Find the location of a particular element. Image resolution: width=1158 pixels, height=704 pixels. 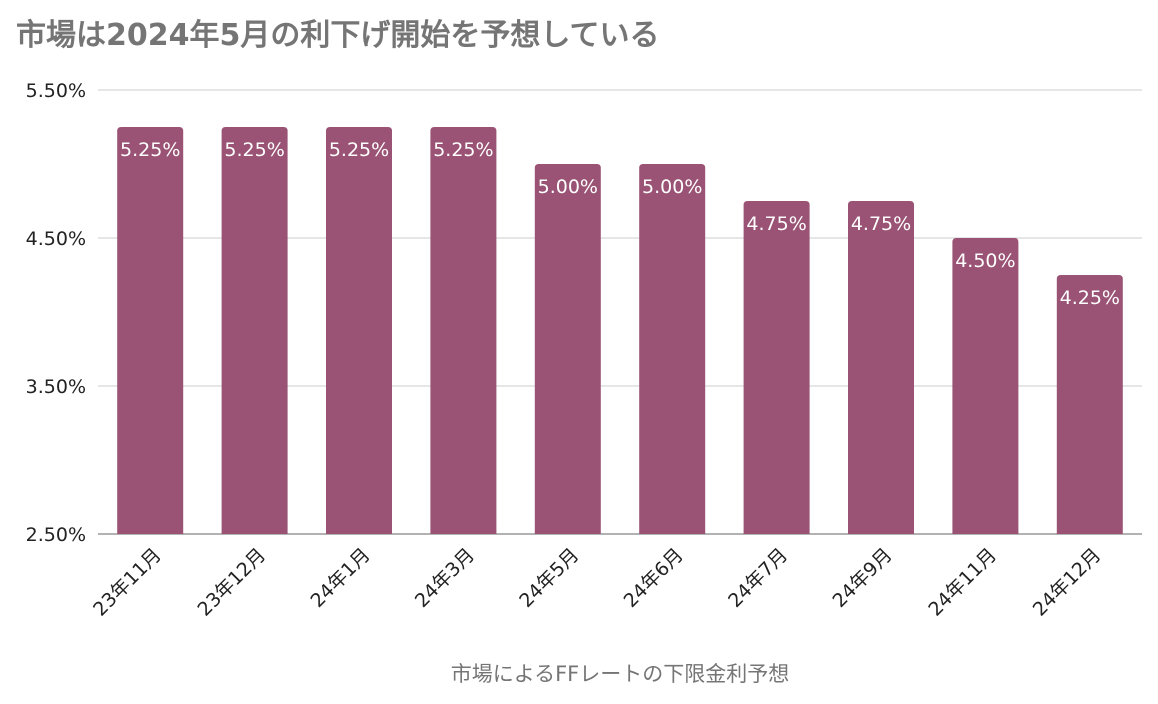

x-tick-label: 24年1月 is located at coordinates (340, 578).